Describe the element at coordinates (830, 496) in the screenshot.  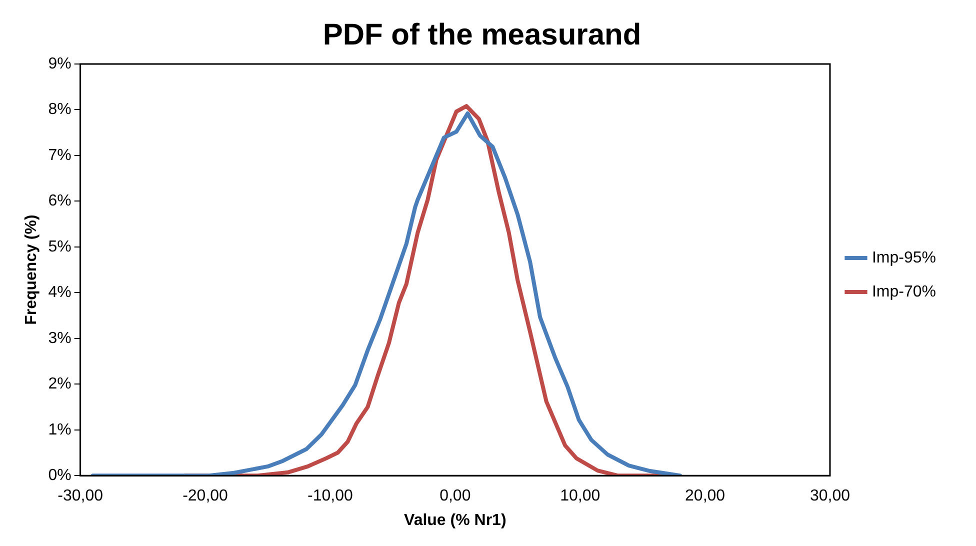
I see `x-tick-label: 30,00` at that location.